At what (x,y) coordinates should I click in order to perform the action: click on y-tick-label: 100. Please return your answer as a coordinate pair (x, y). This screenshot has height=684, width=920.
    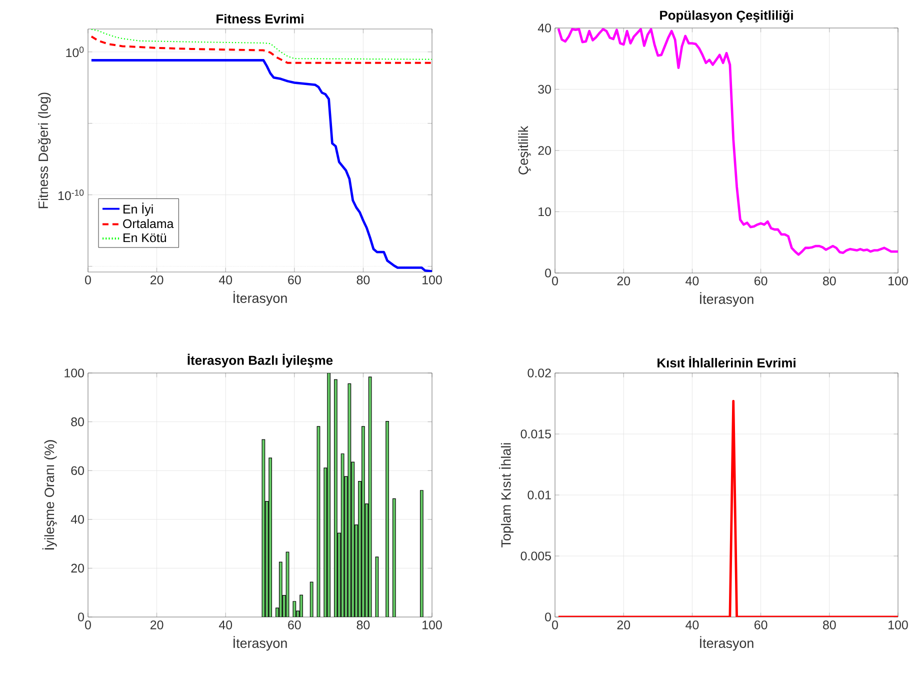
    Looking at the image, I should click on (74, 373).